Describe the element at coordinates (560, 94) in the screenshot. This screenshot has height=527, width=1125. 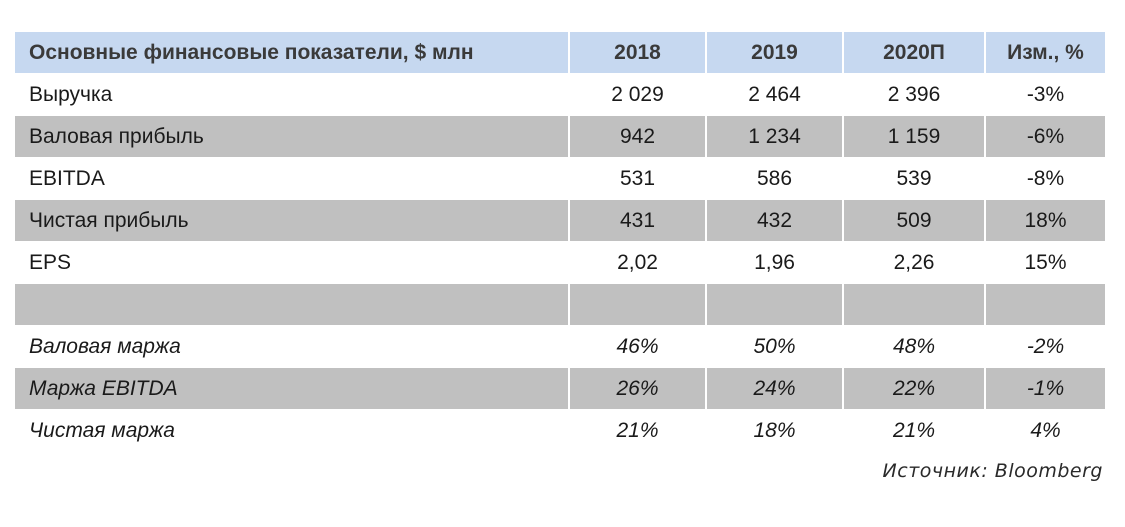
I see `table-row: Выручка 2 029 2 464 2 396 -3%` at that location.